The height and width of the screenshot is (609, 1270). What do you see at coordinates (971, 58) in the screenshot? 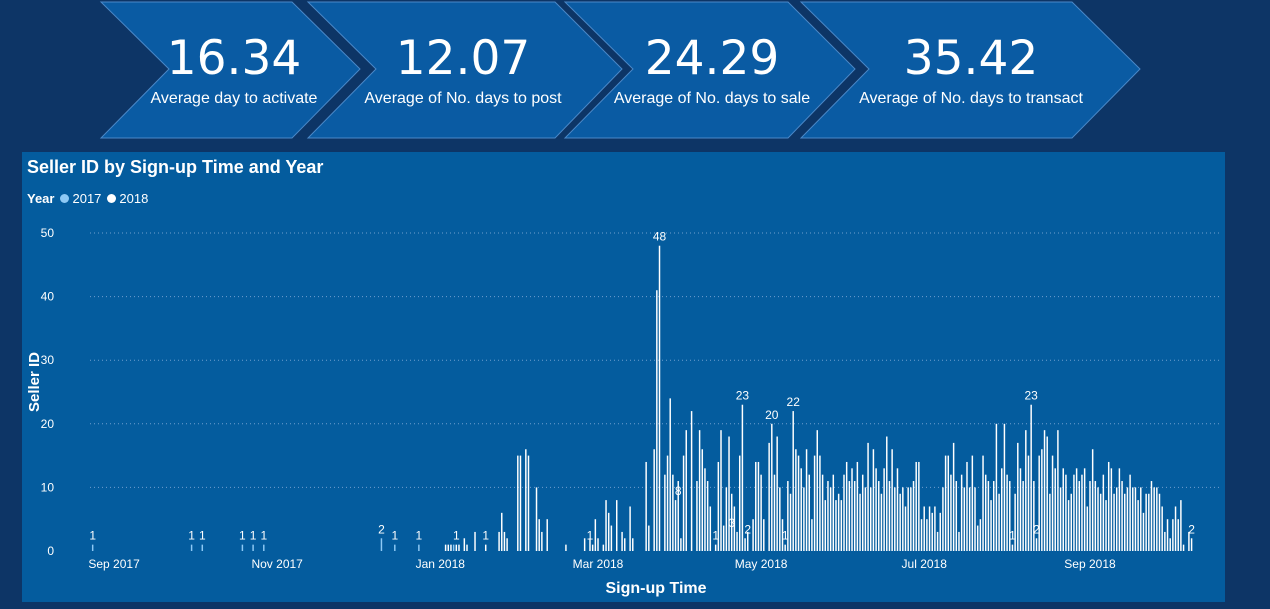
I see `kpi-value: 35.42` at bounding box center [971, 58].